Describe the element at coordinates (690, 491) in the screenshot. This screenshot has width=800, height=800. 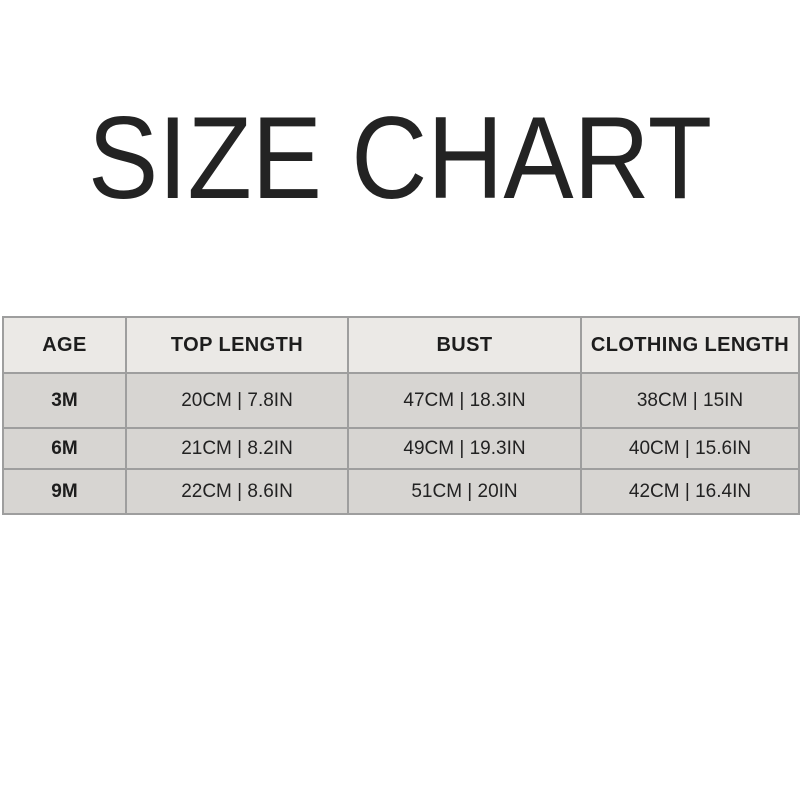
I see `cell-clothing-length: 42CM | 16.4IN` at that location.